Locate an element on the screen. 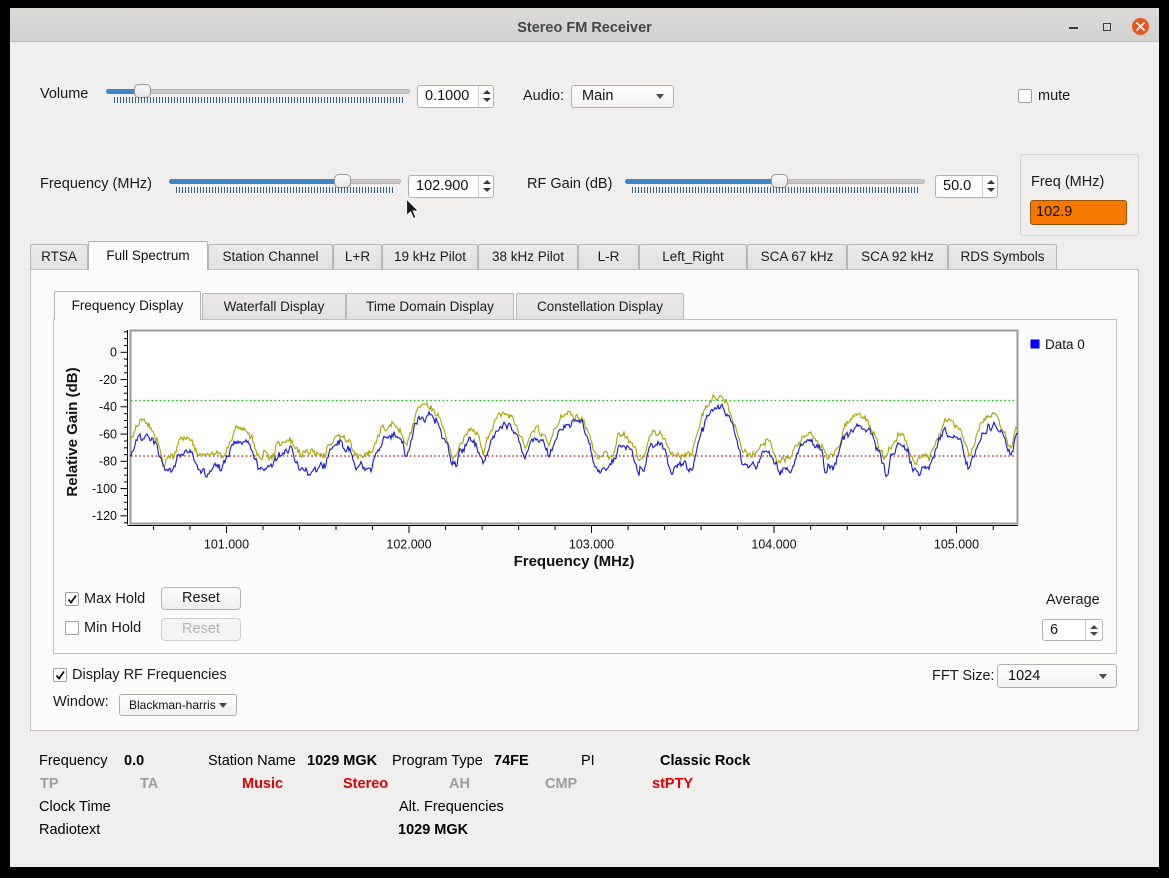  svg-text: -80 is located at coordinates (108, 462).